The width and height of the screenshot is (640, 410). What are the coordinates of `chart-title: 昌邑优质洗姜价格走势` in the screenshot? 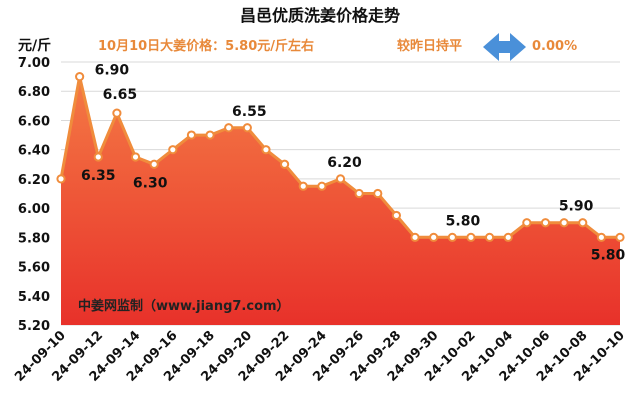 It's located at (320, 15).